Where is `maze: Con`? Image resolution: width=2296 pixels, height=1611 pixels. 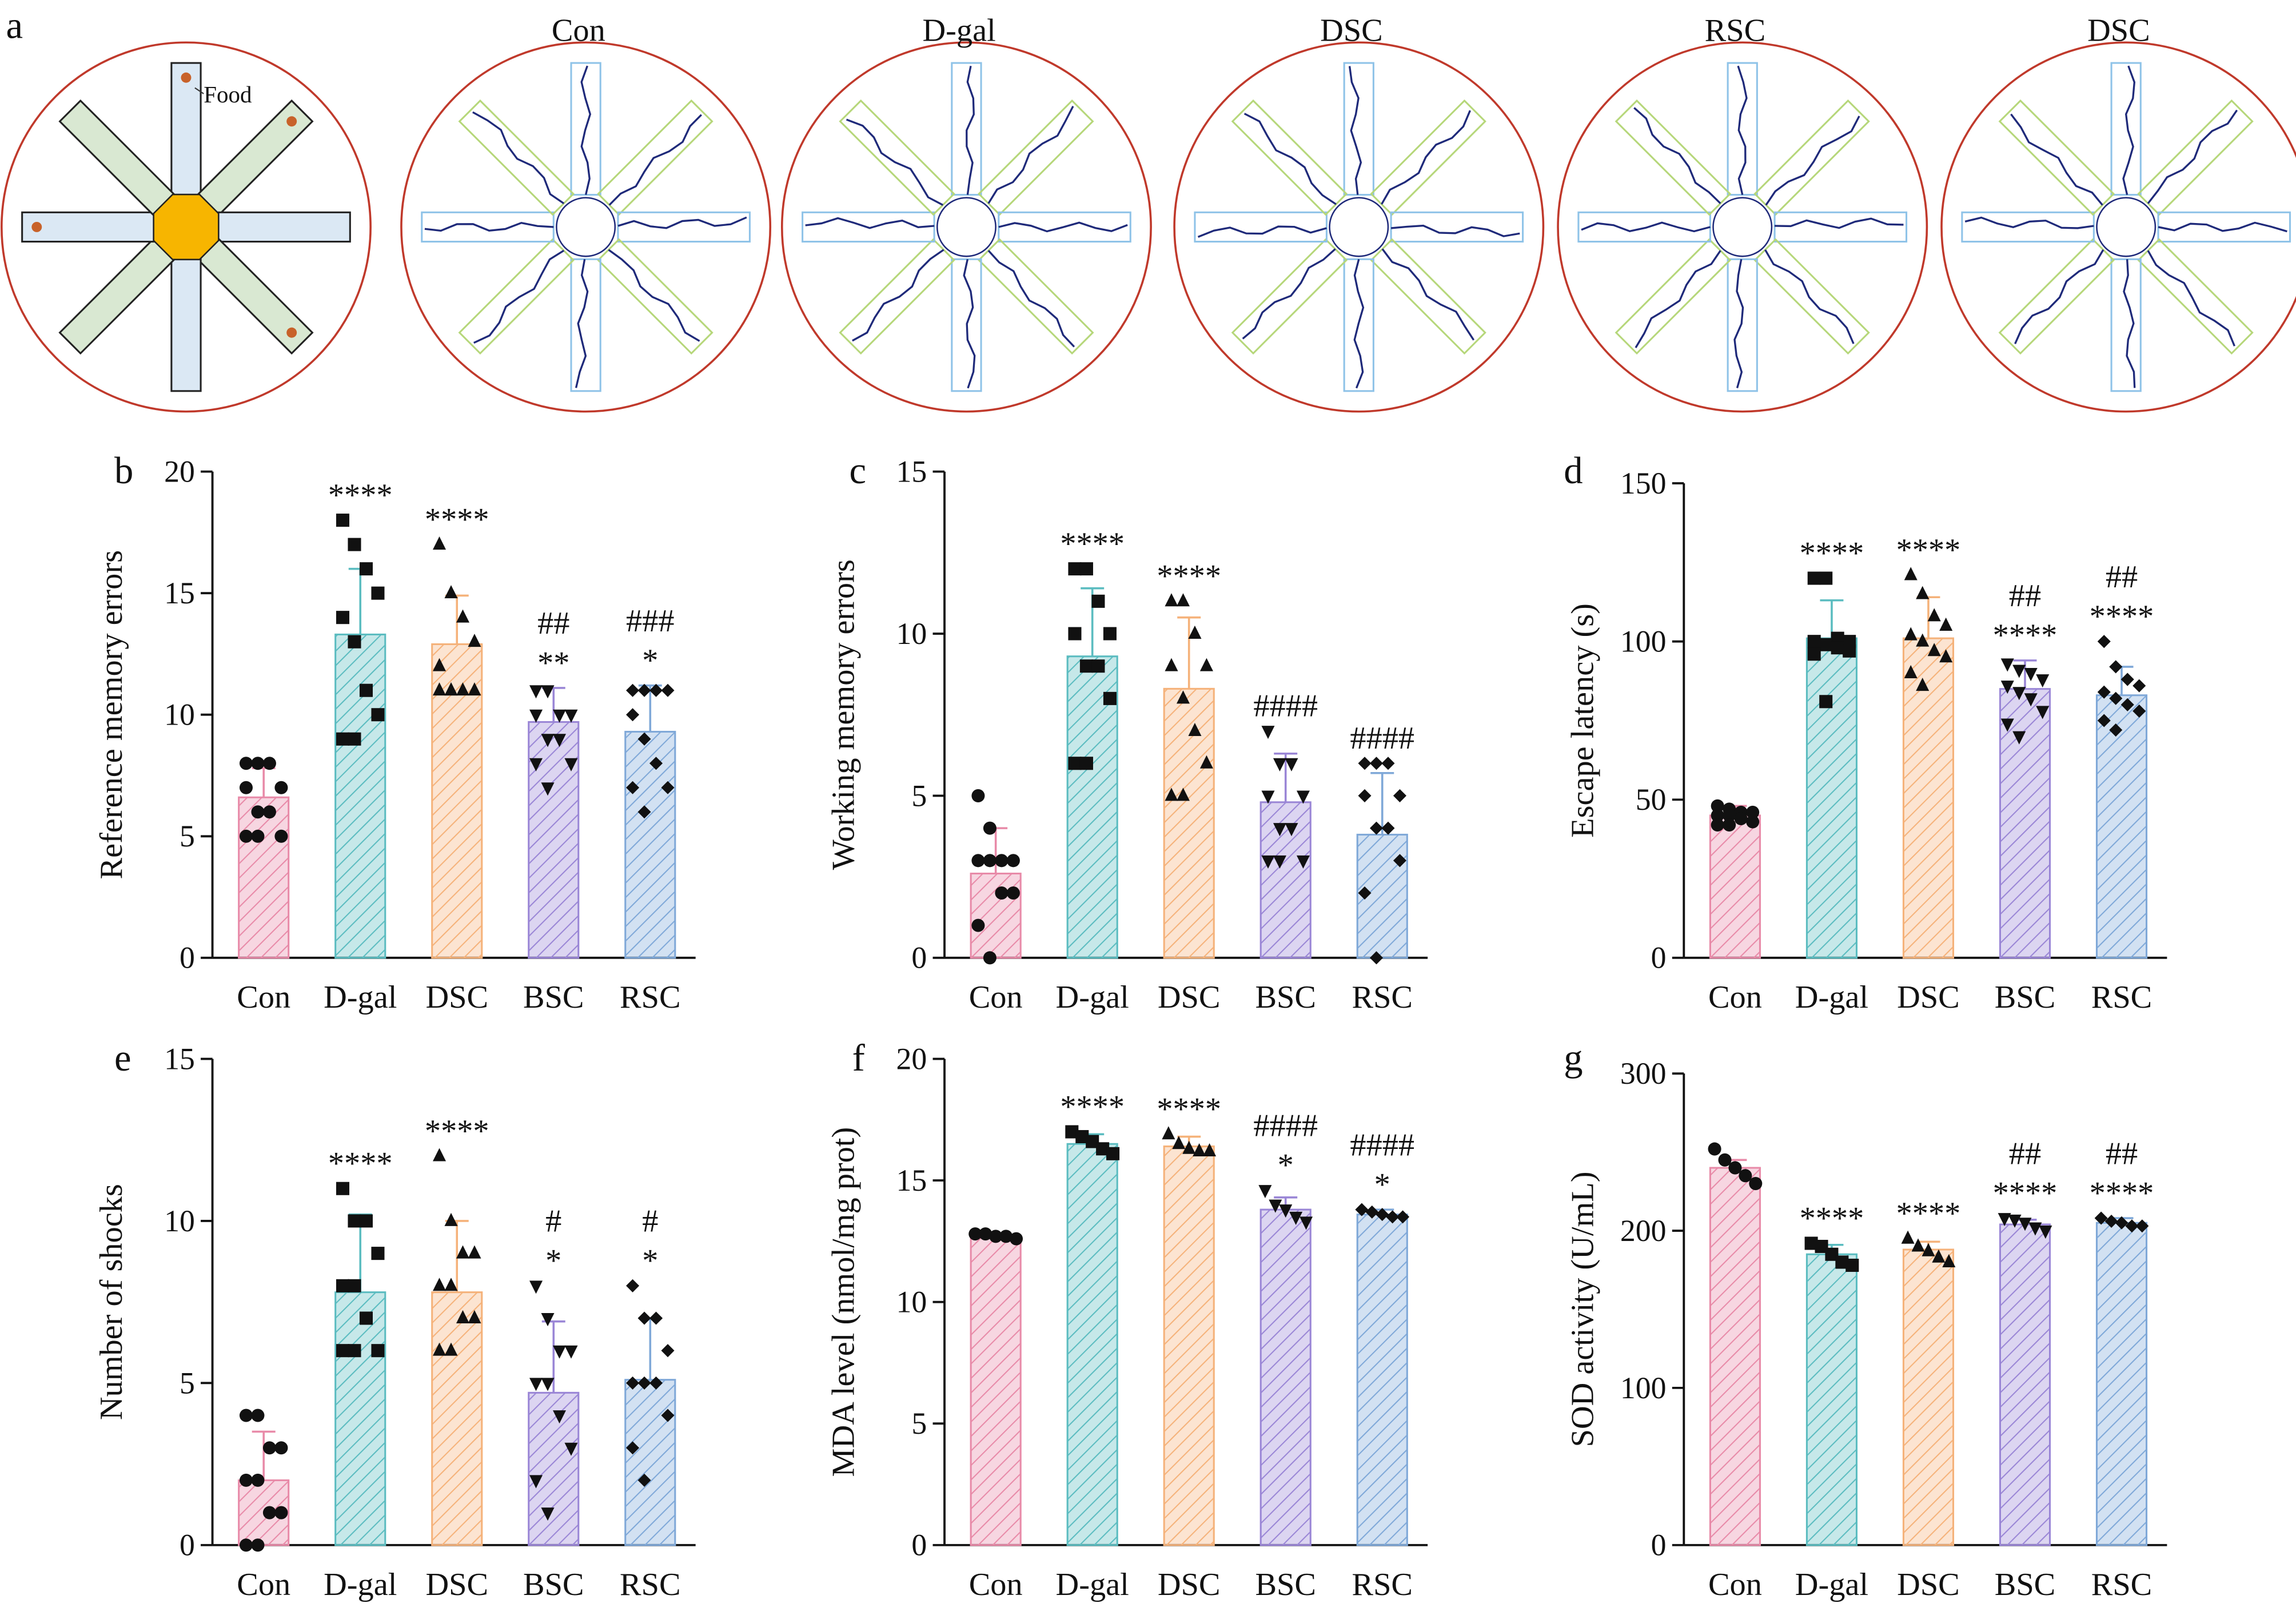
maze: Con is located at coordinates (586, 213).